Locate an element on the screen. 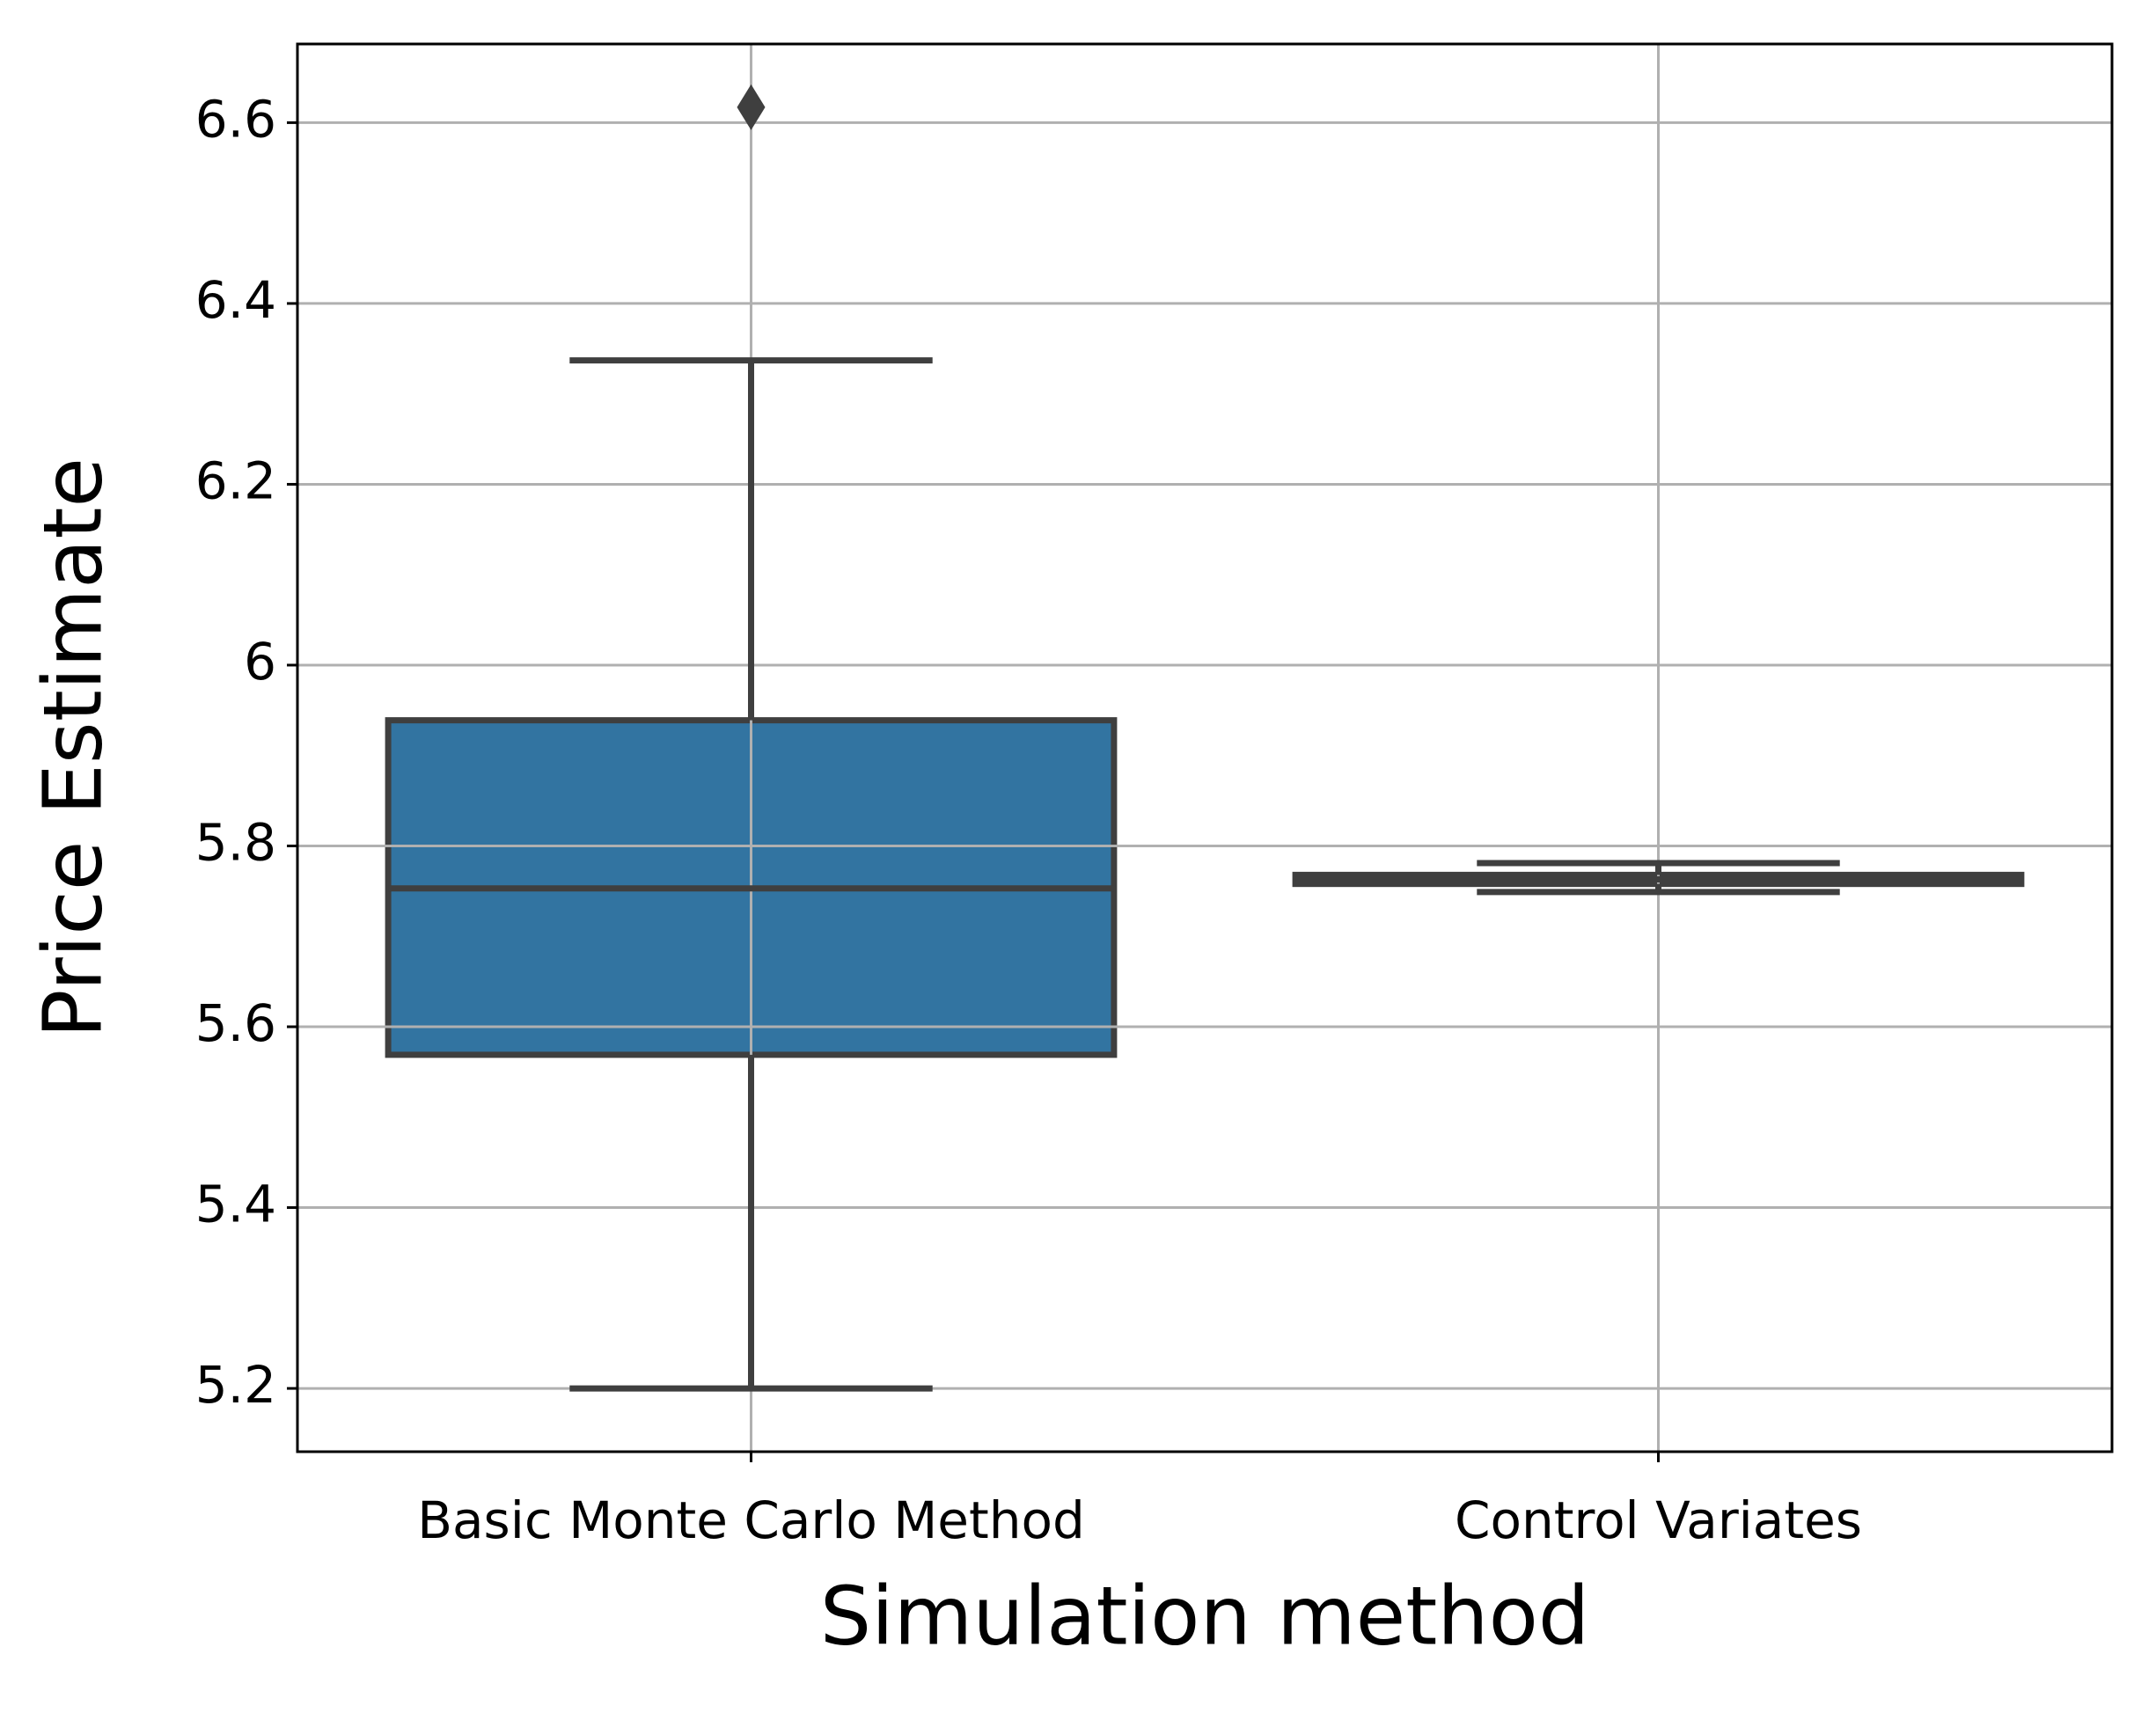 The image size is (2156, 1713). x-tick-label: Basic Monte Carlo Method is located at coordinates (751, 1520).